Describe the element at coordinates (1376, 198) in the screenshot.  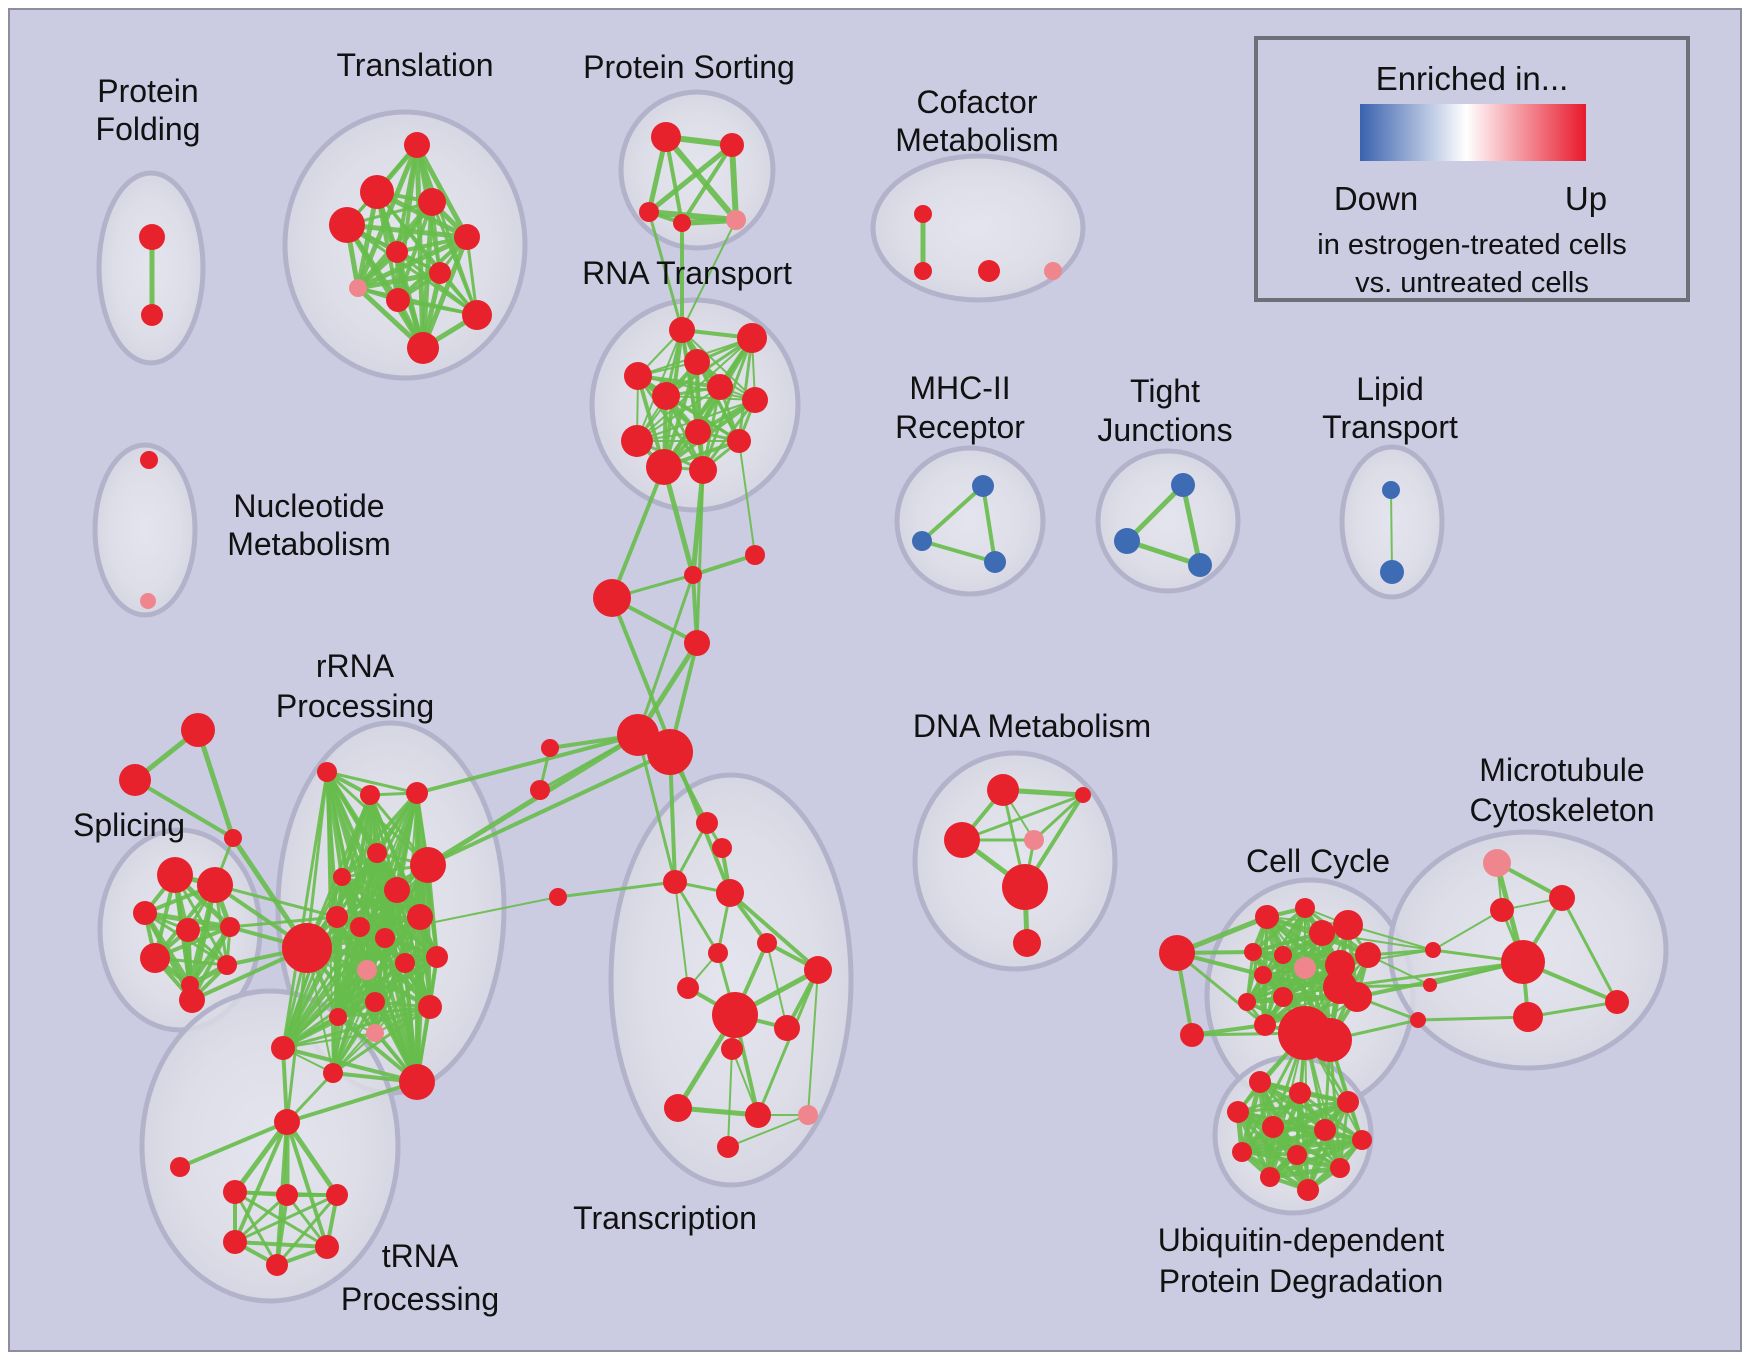
I see `legend-down-label: Down` at that location.